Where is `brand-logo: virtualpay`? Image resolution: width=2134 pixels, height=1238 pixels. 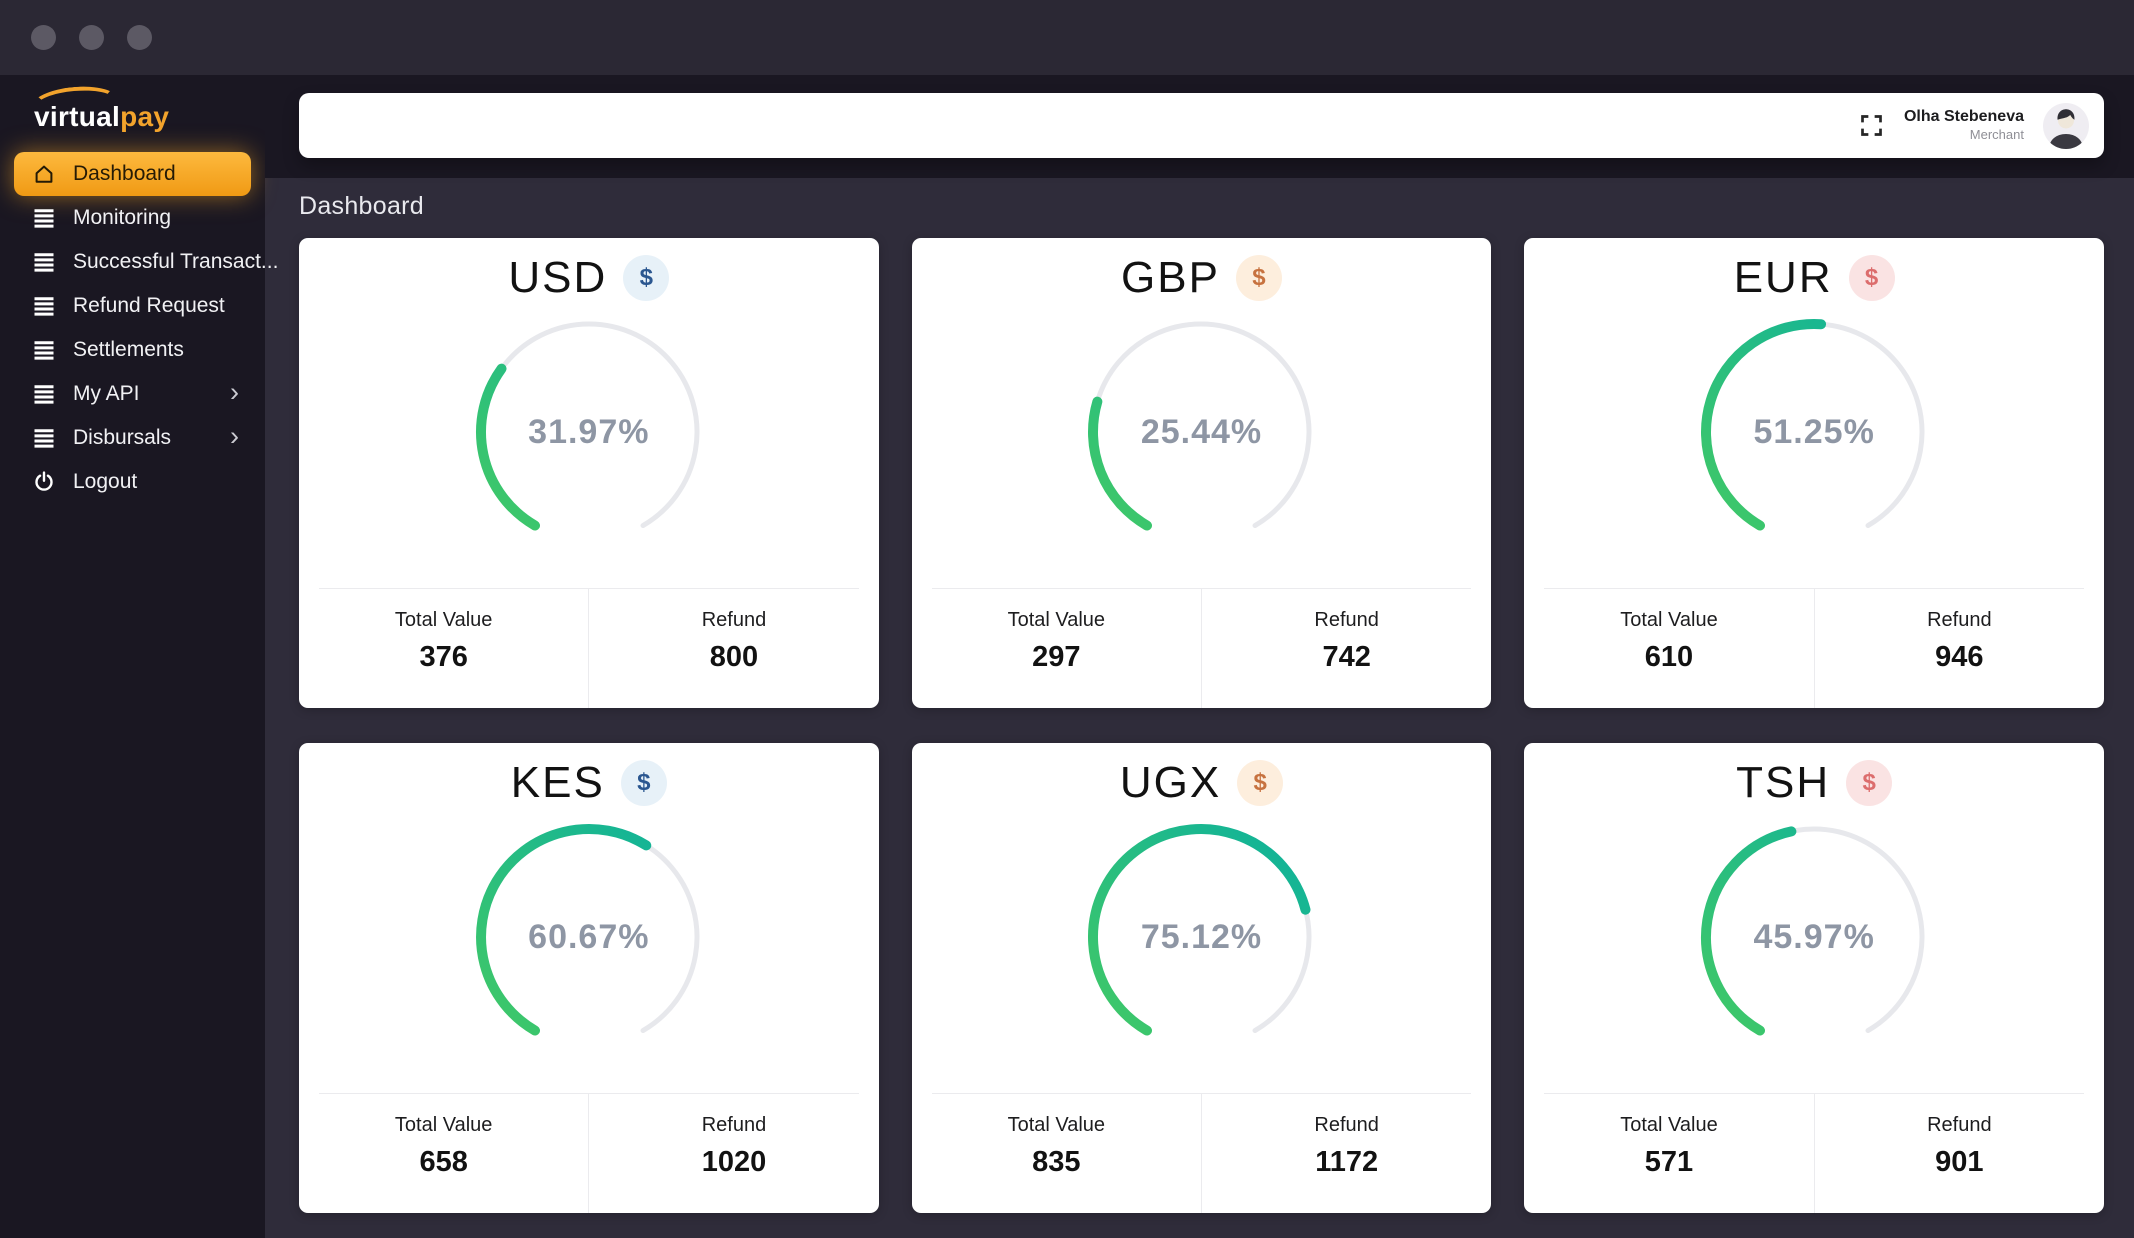 brand-logo: virtualpay is located at coordinates (100, 108).